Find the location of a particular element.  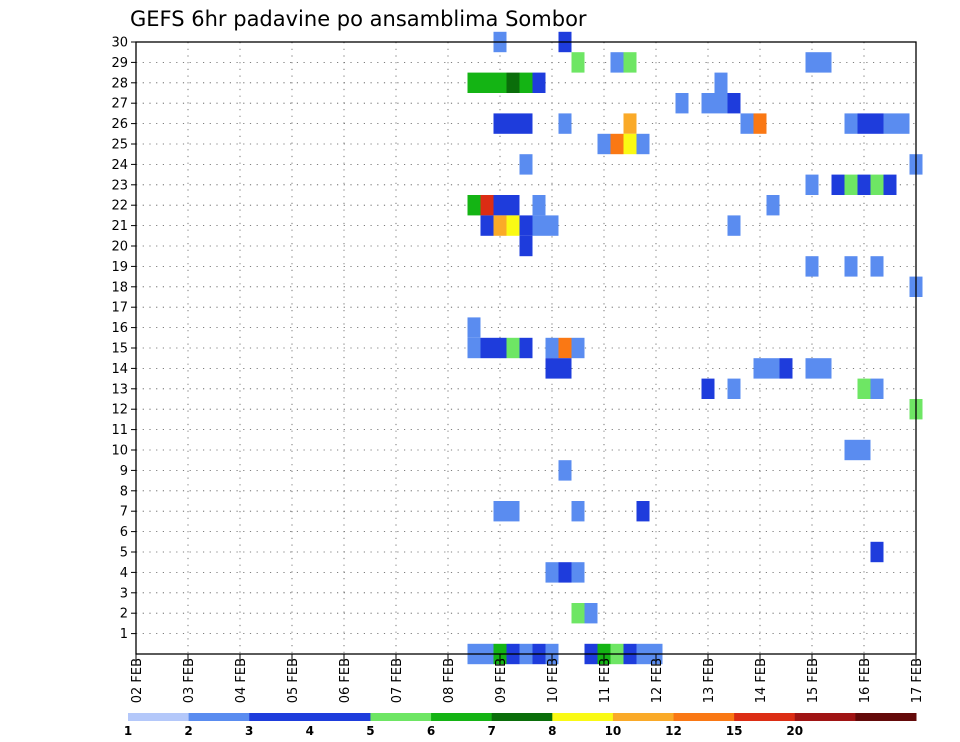

y-tick-label: 19 is located at coordinates (119, 267).